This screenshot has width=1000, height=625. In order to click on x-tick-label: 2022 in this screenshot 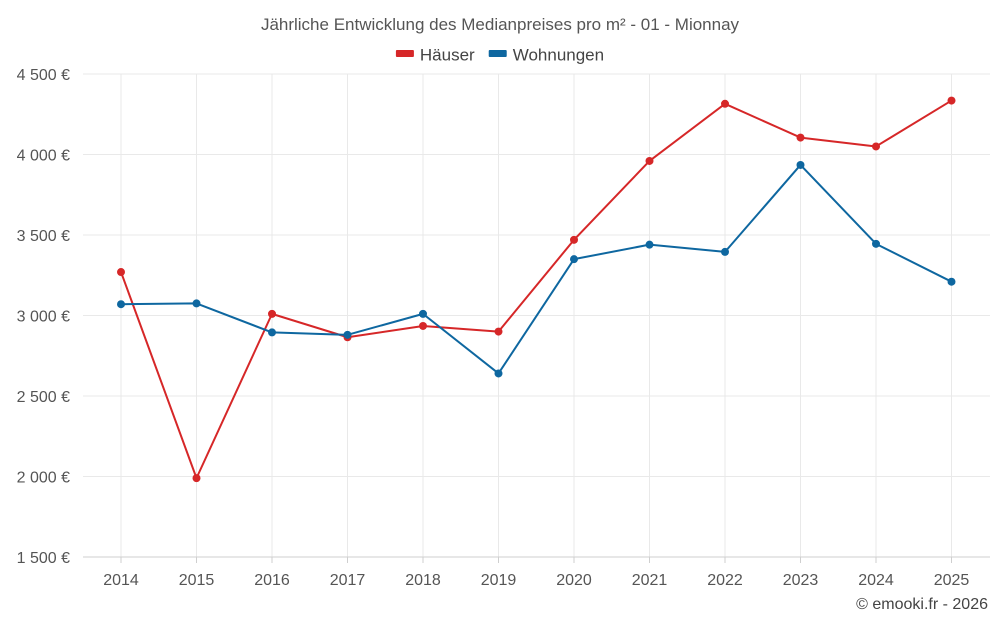, I will do `click(725, 580)`.